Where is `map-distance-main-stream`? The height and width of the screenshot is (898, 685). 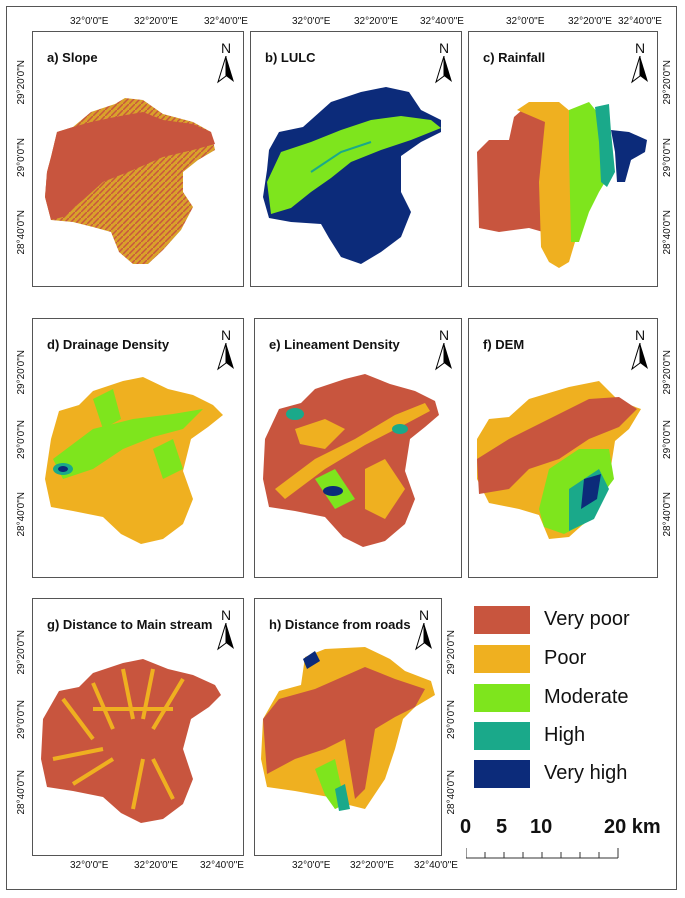
map-distance-main-stream is located at coordinates (131, 741).